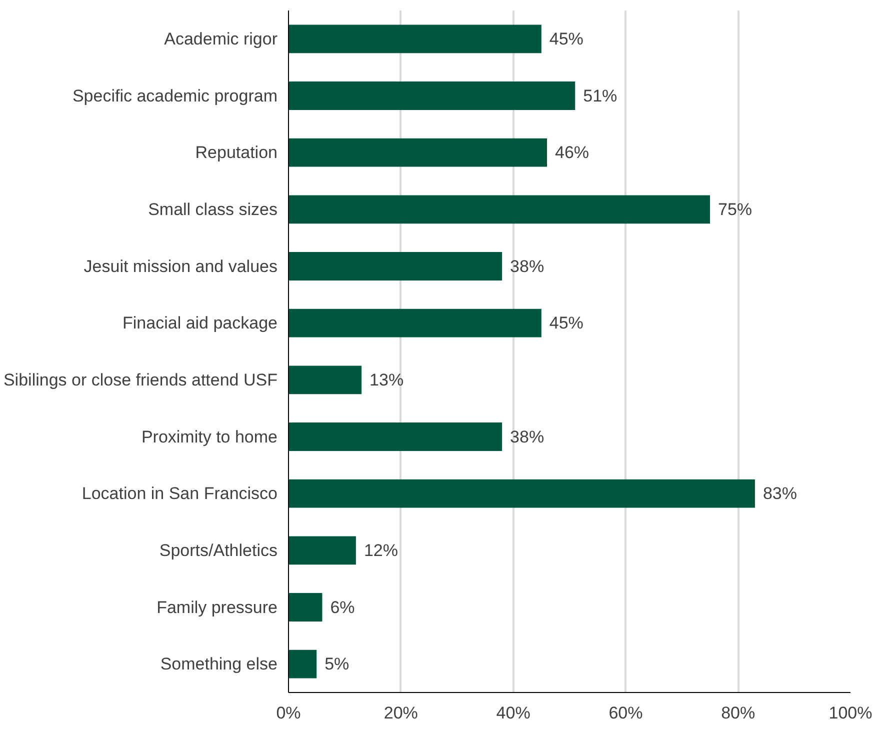 The height and width of the screenshot is (730, 886). What do you see at coordinates (572, 152) in the screenshot?
I see `data-label: 46%` at bounding box center [572, 152].